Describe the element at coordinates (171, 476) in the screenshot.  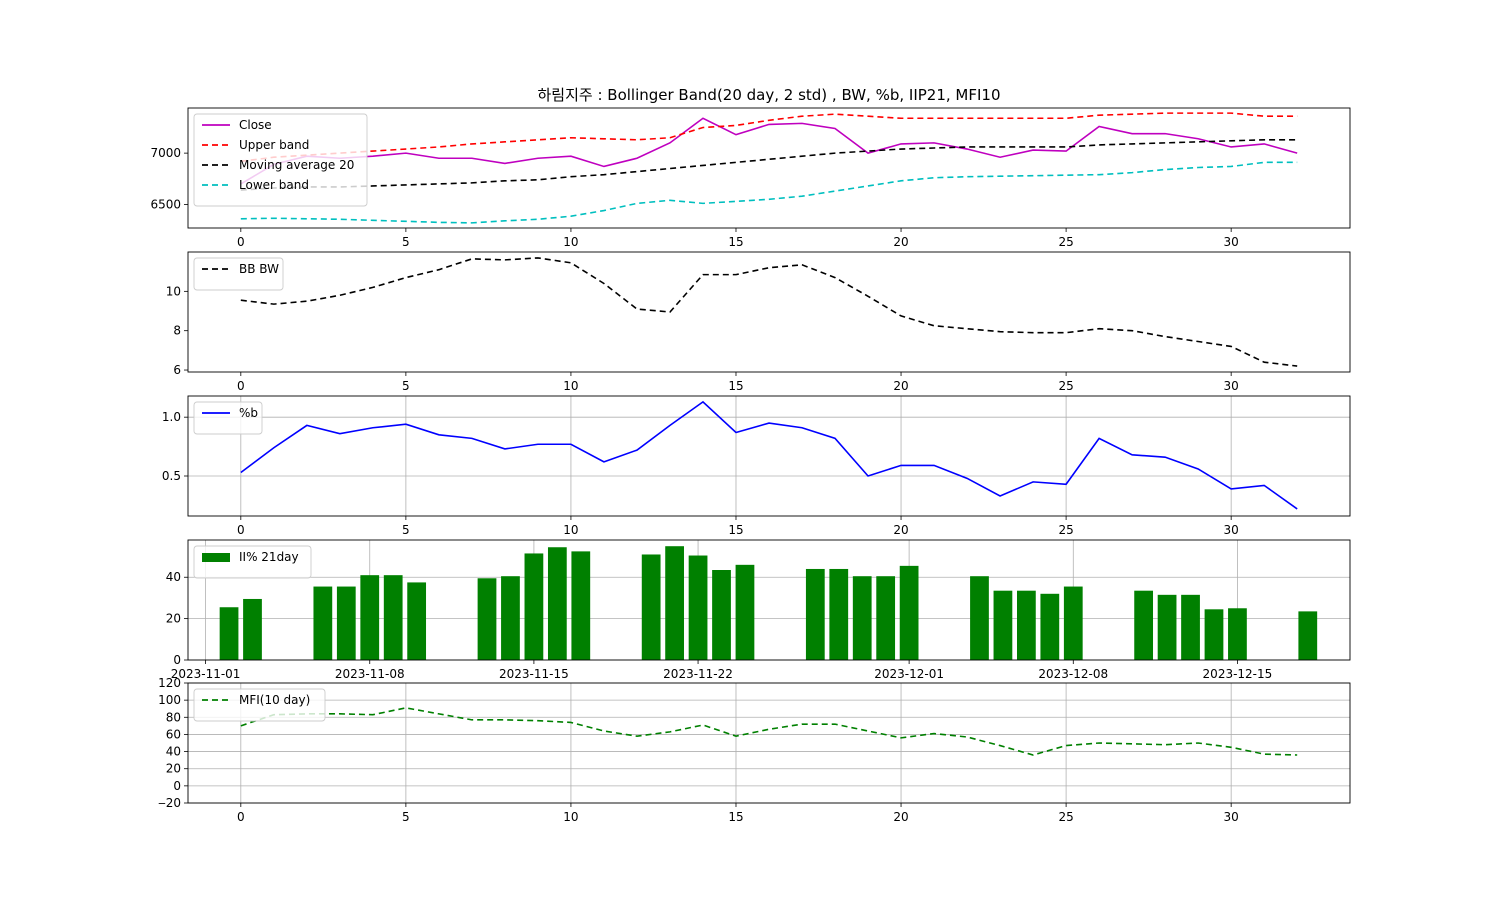
I see `y-tick-label: 0.5` at that location.